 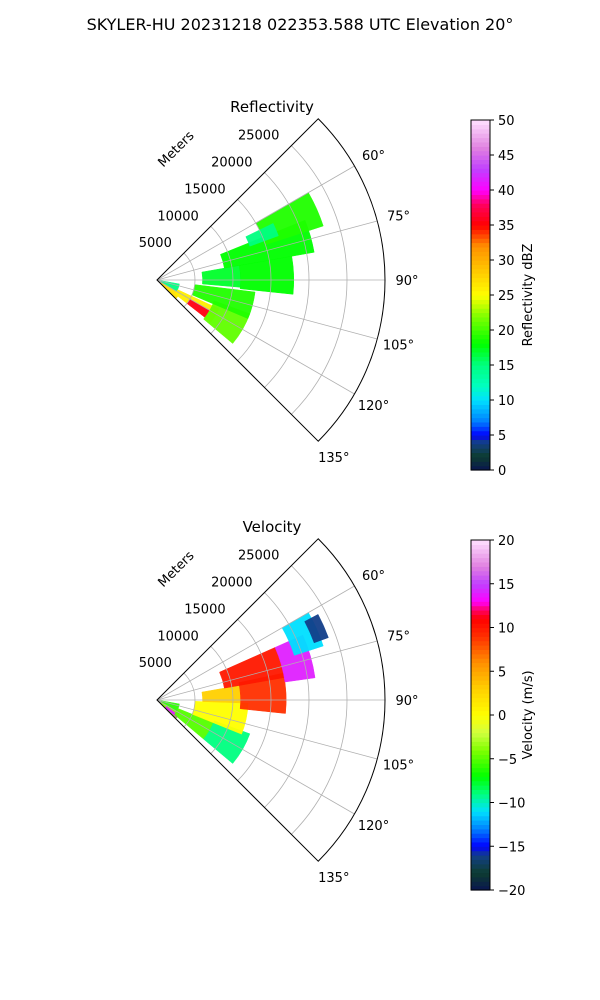 What do you see at coordinates (502, 716) in the screenshot?
I see `colorbar-tick-label: 0` at bounding box center [502, 716].